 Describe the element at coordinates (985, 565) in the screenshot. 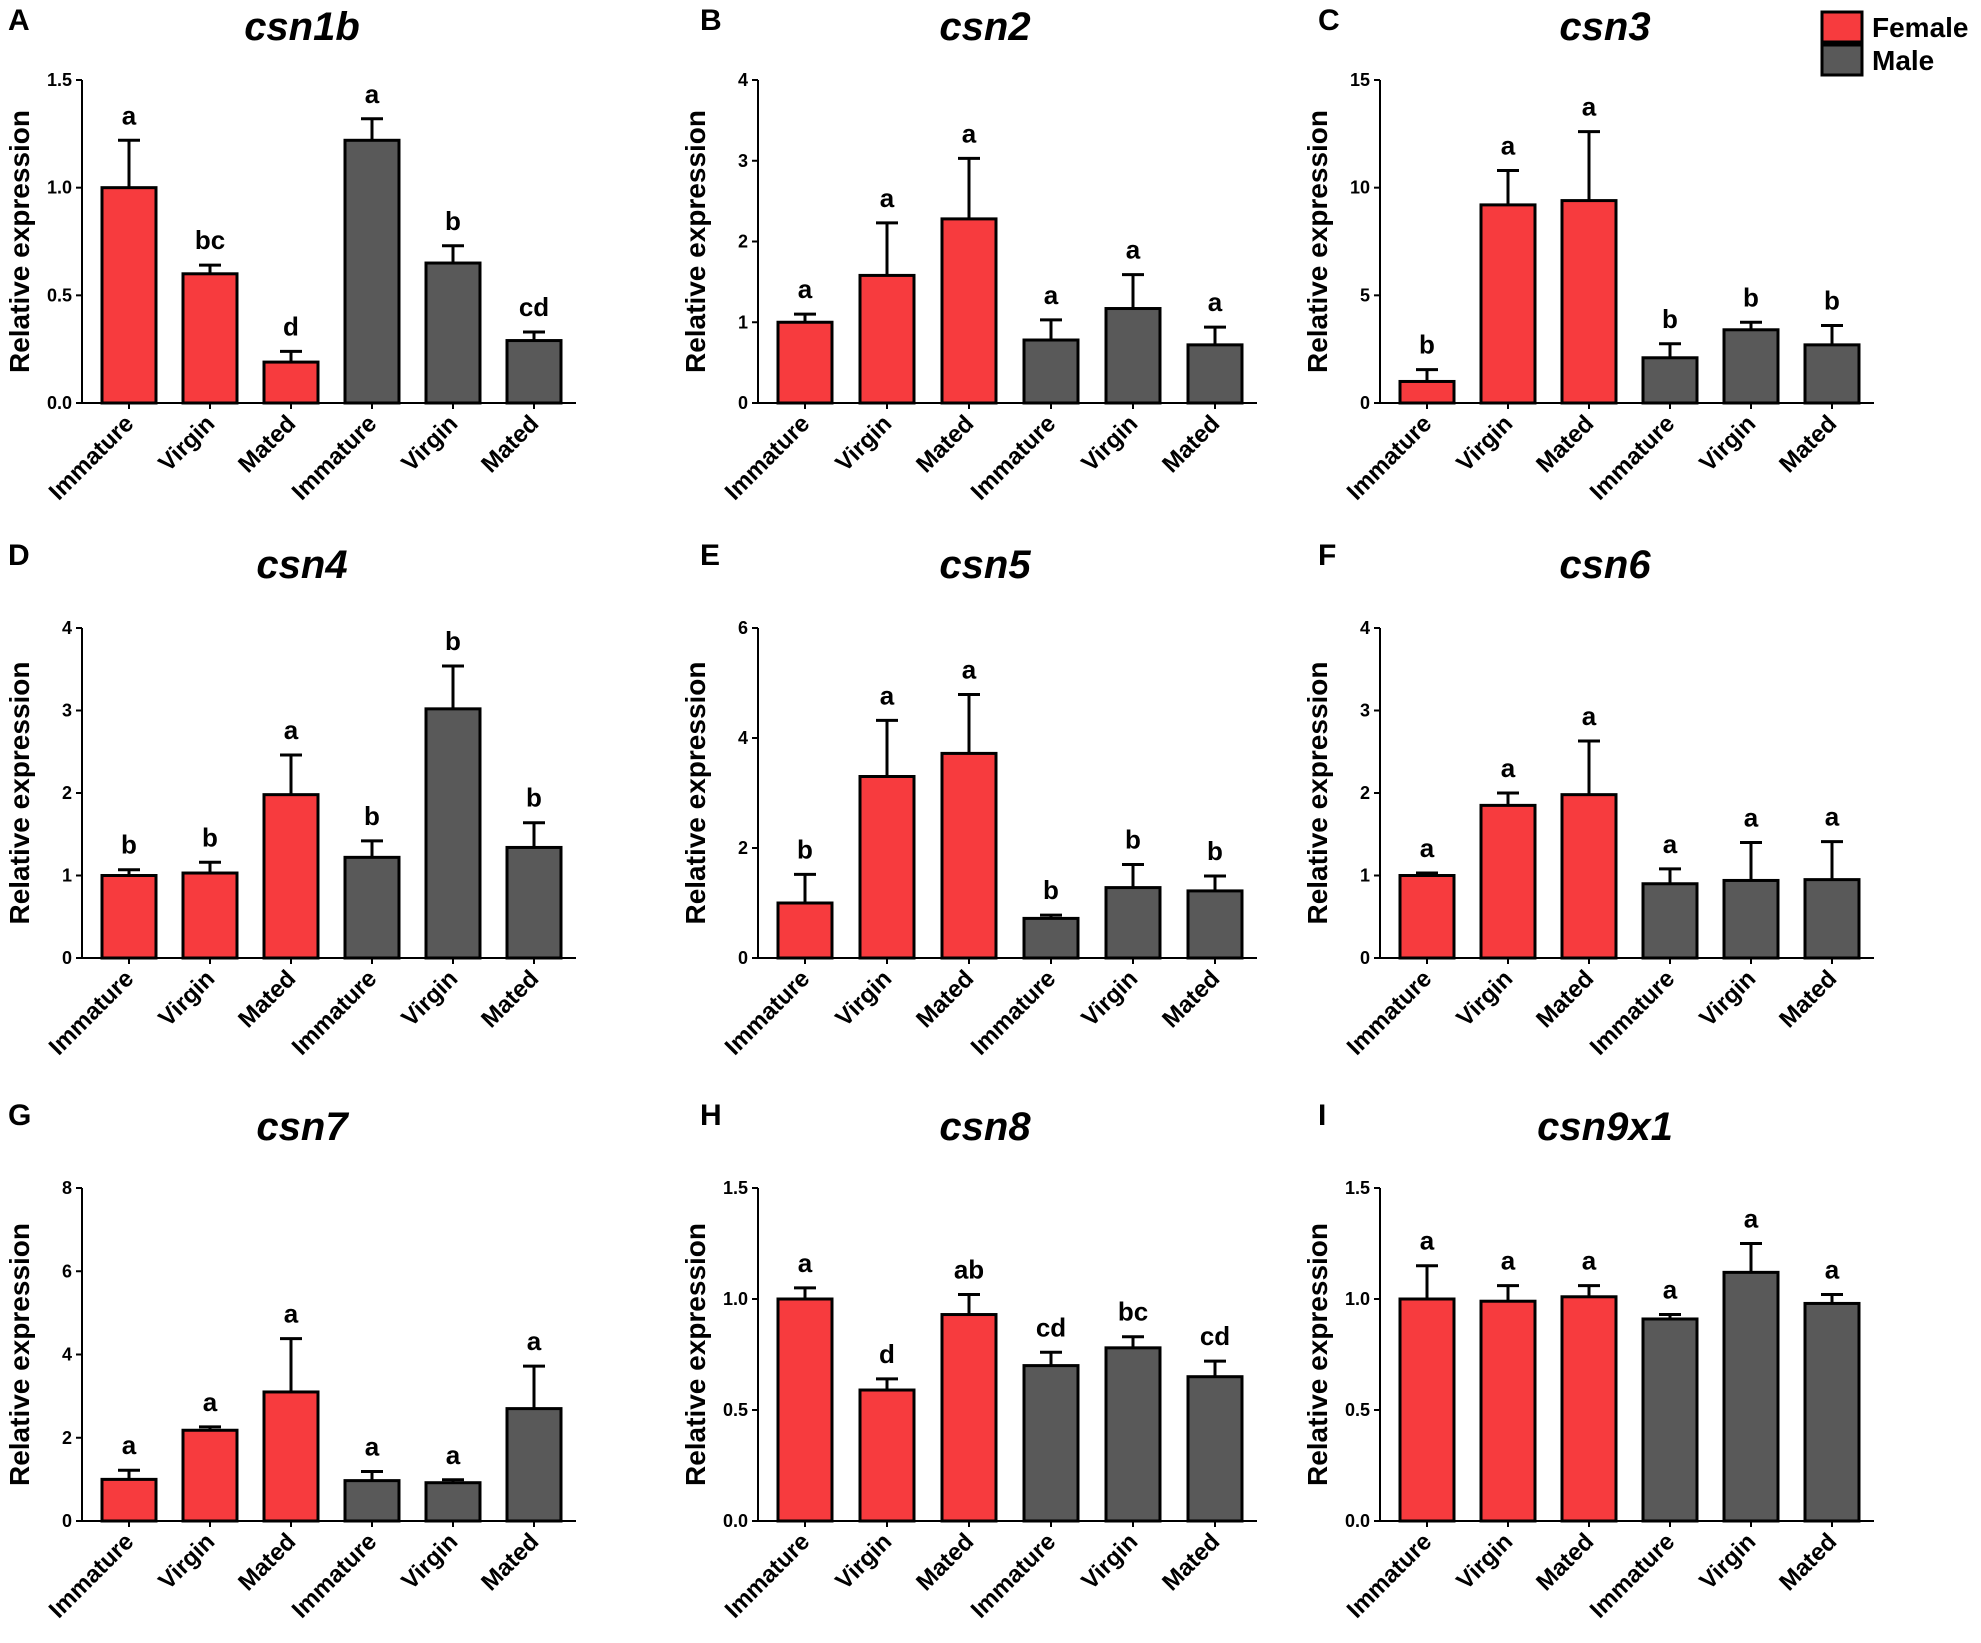

I see `panel-title: csn5` at that location.